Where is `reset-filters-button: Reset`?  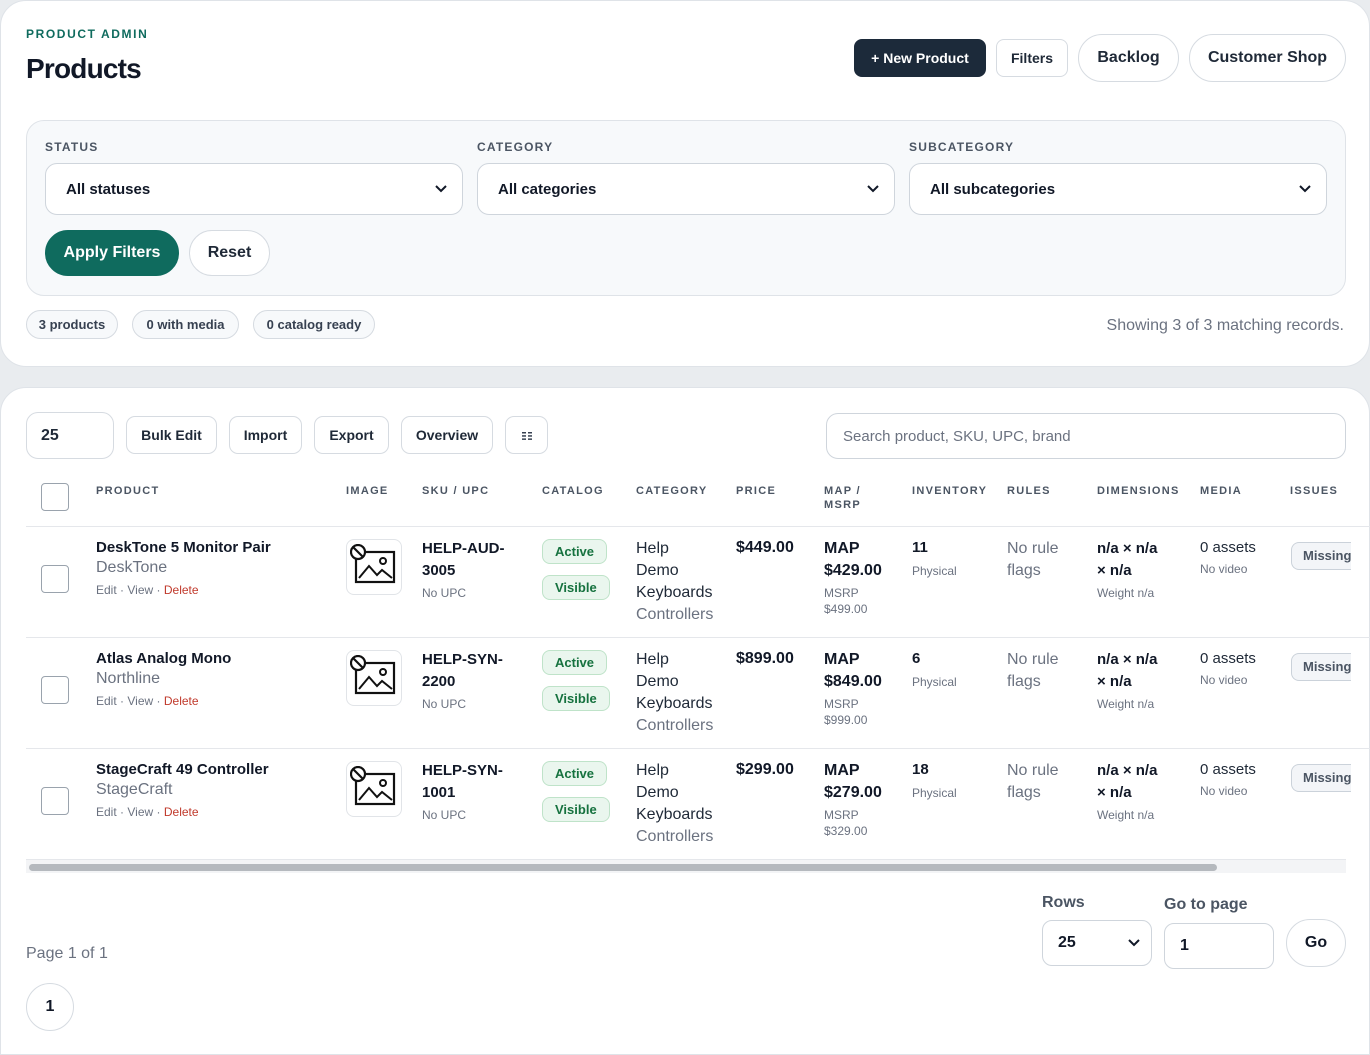 reset-filters-button: Reset is located at coordinates (229, 253).